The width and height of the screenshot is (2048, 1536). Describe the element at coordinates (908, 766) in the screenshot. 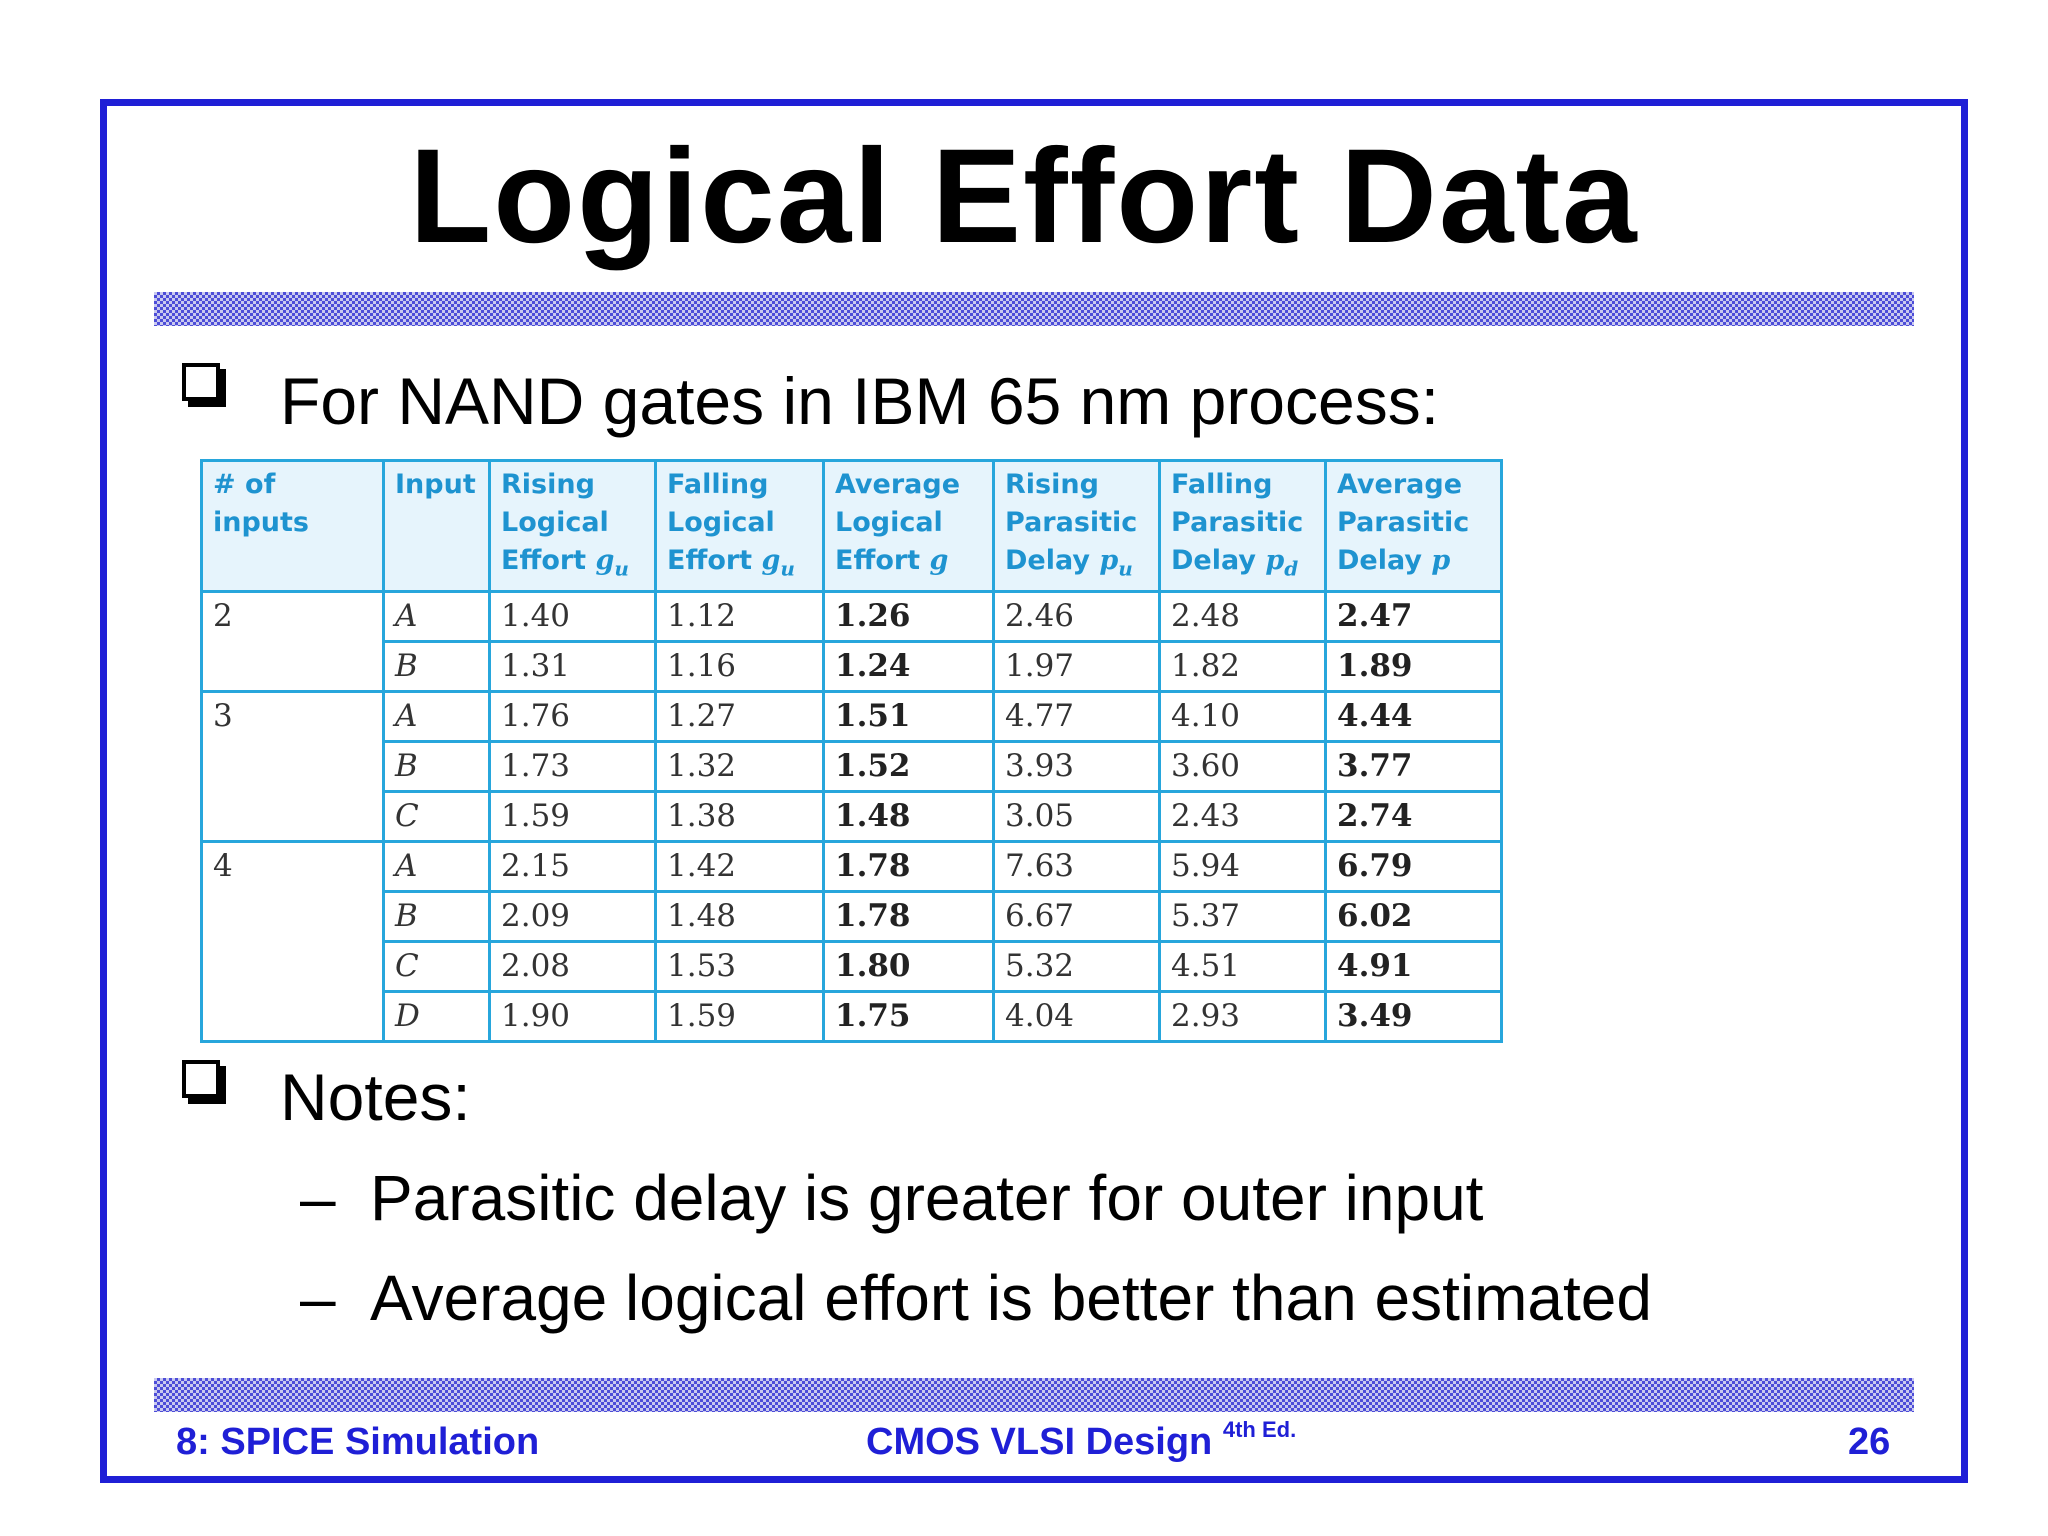

I see `value-cell: 1.52` at that location.